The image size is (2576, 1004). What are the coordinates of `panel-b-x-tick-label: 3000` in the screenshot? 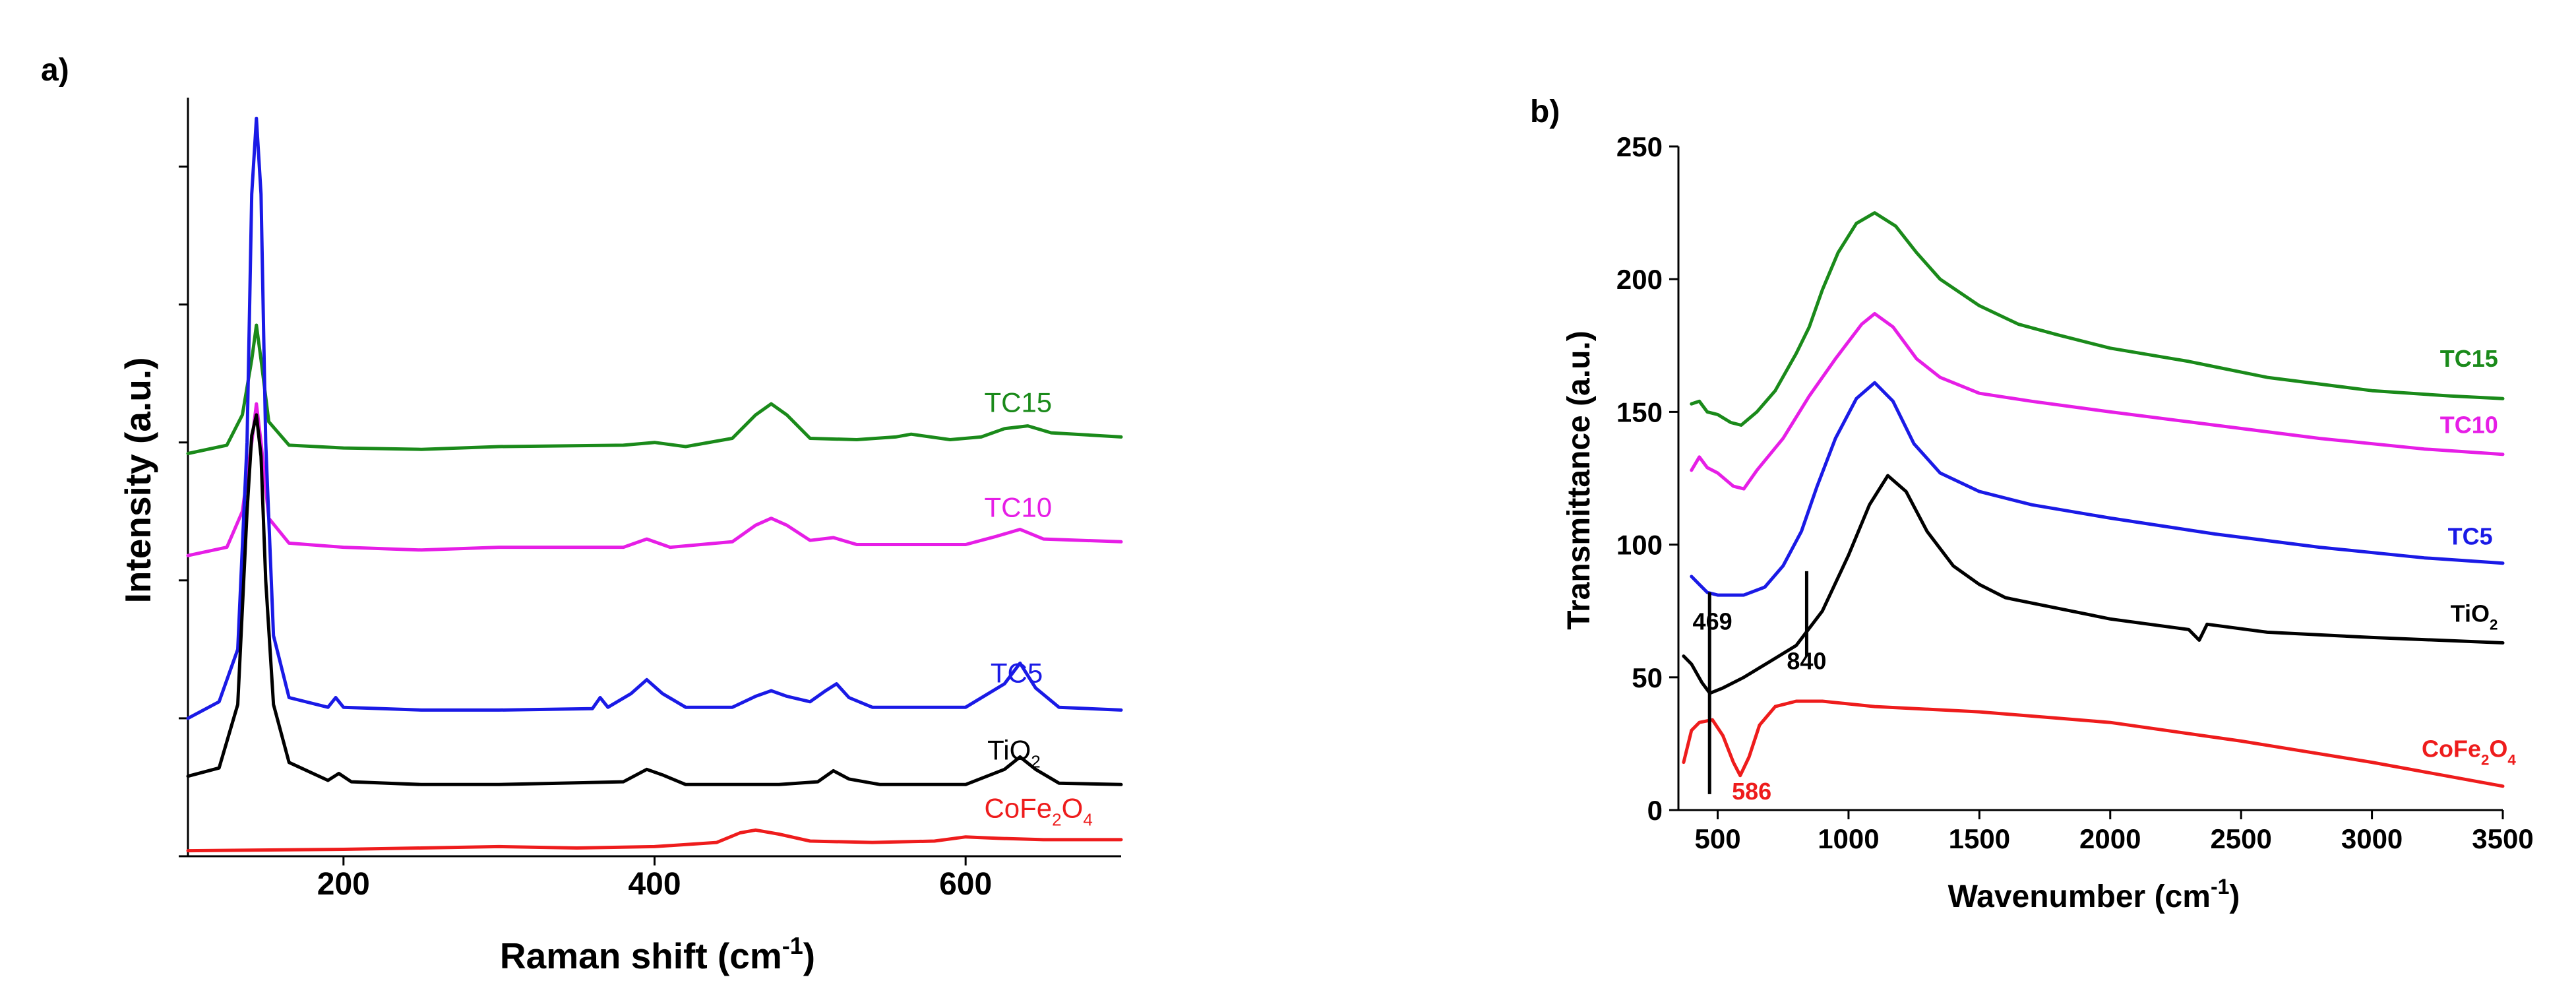 It's located at (2372, 838).